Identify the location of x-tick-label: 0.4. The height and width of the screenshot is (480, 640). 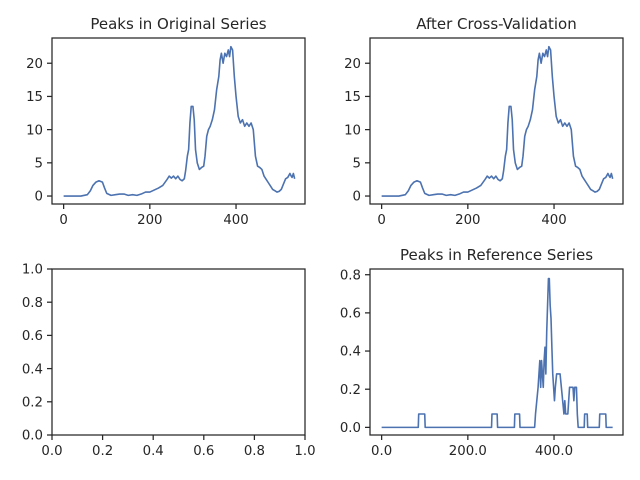
(153, 451).